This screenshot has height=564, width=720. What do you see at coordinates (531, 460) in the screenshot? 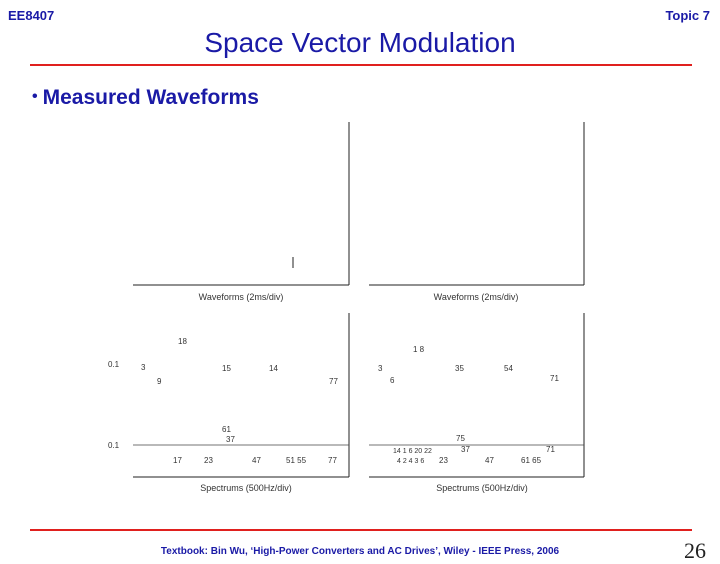
I see `harmonic-label: 61 65` at bounding box center [531, 460].